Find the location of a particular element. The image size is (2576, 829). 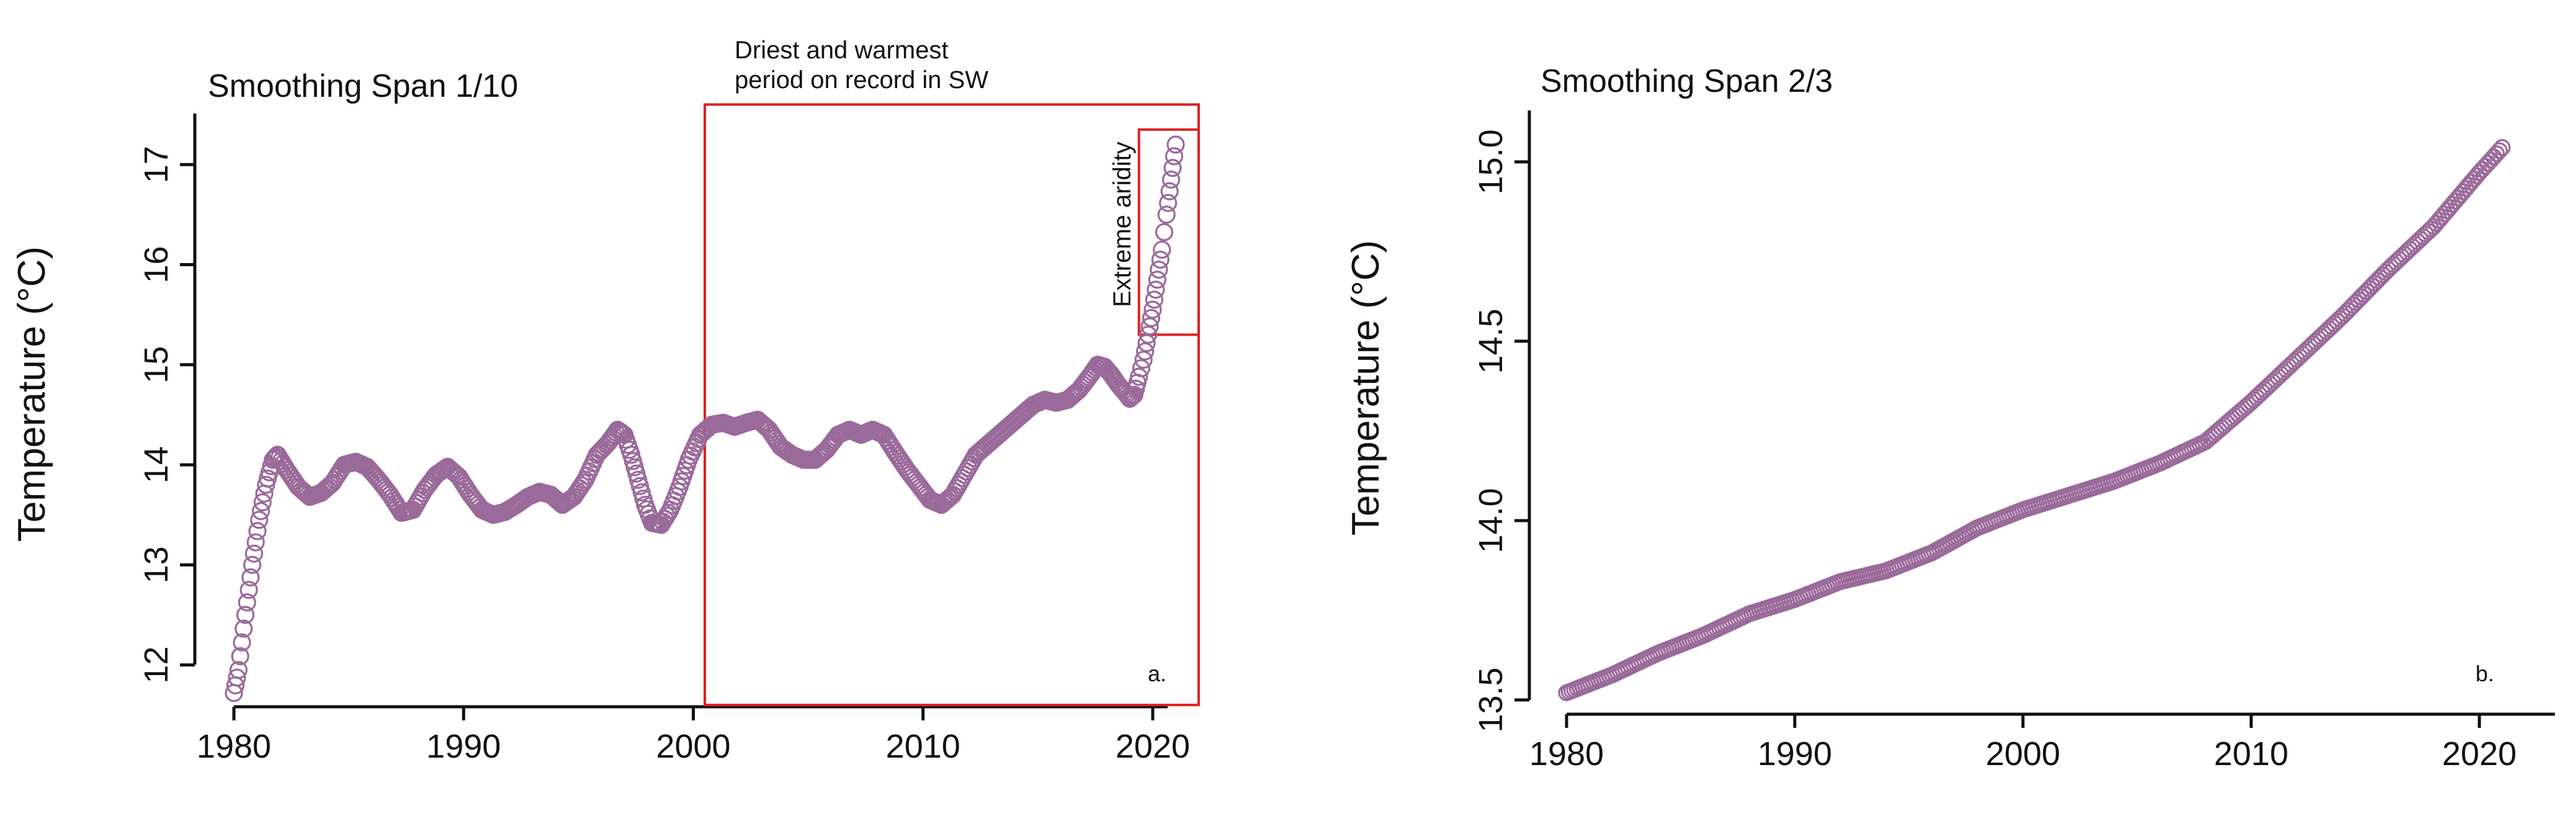

extreme-aridity-box is located at coordinates (1169, 232).